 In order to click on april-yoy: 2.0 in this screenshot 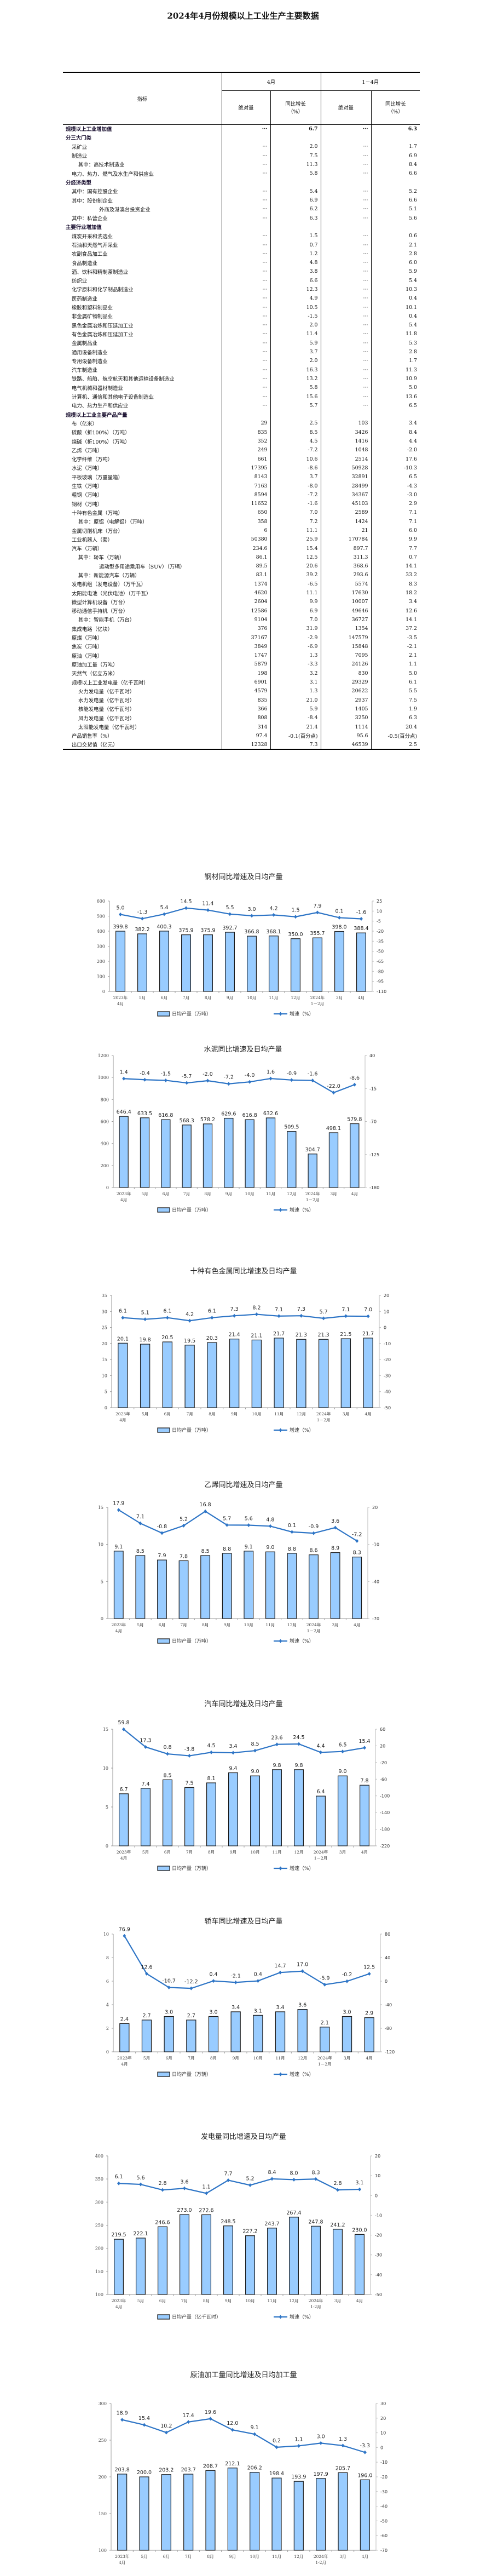, I will do `click(295, 361)`.